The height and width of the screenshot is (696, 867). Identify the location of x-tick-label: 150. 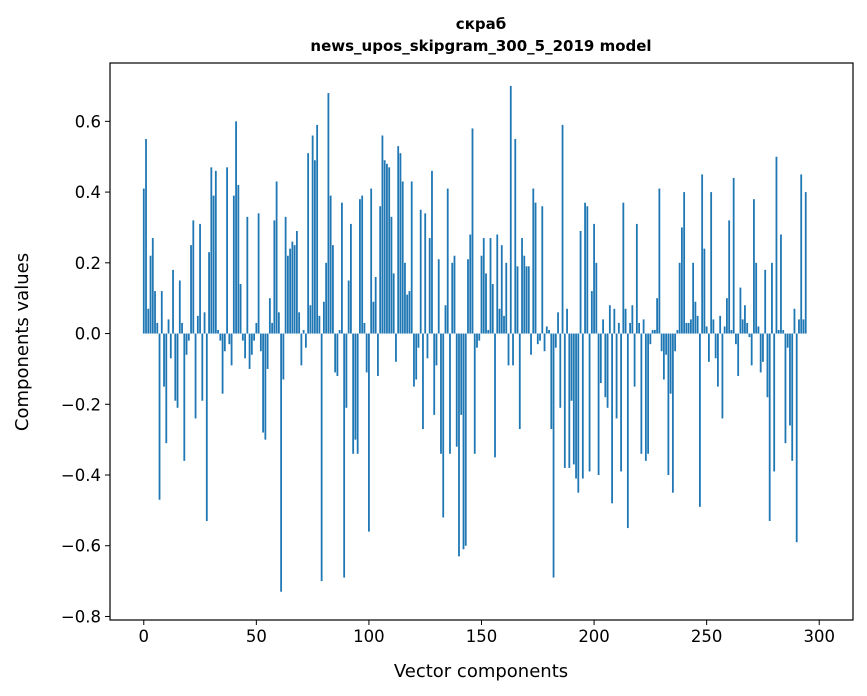
(482, 636).